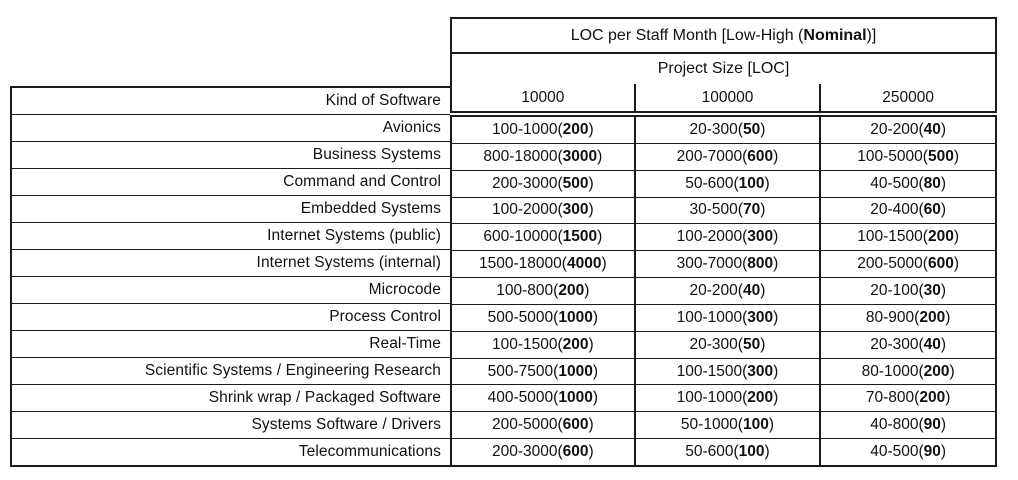  I want to click on nominal-value: 50, so click(751, 129).